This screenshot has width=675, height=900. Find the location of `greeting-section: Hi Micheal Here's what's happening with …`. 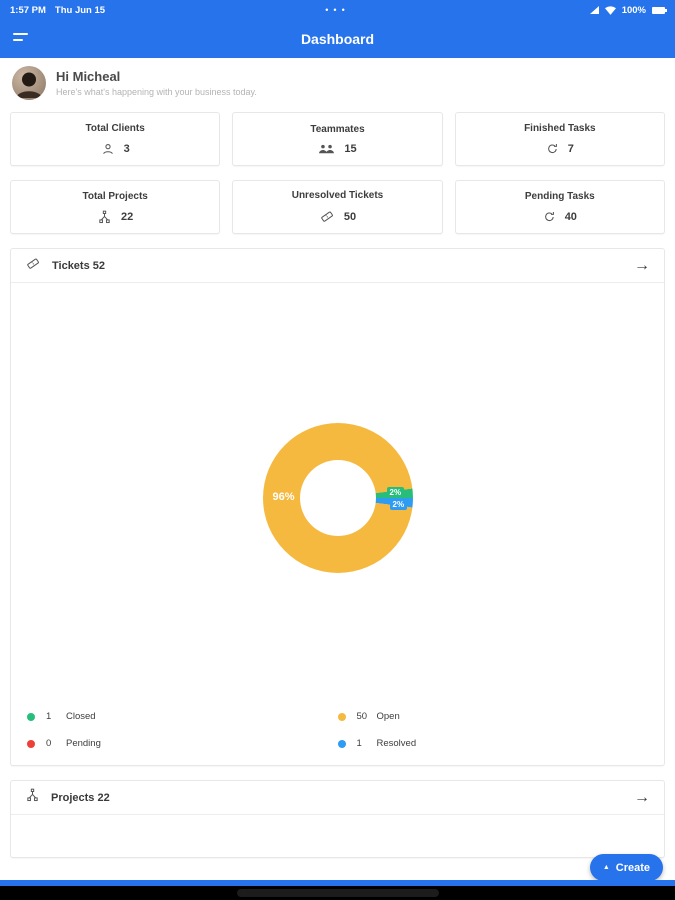

greeting-section: Hi Micheal Here's what's happening with … is located at coordinates (337, 85).